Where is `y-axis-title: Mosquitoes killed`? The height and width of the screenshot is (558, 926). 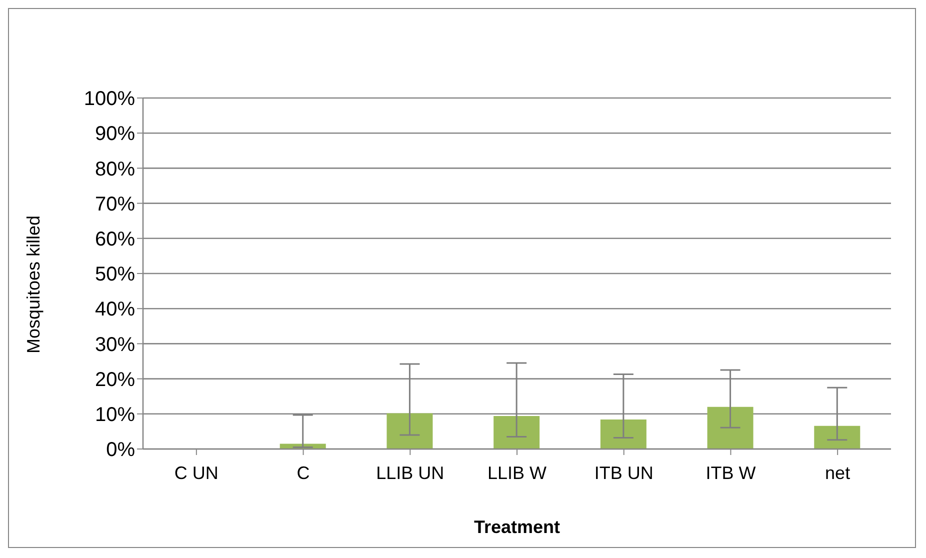
y-axis-title: Mosquitoes killed is located at coordinates (33, 284).